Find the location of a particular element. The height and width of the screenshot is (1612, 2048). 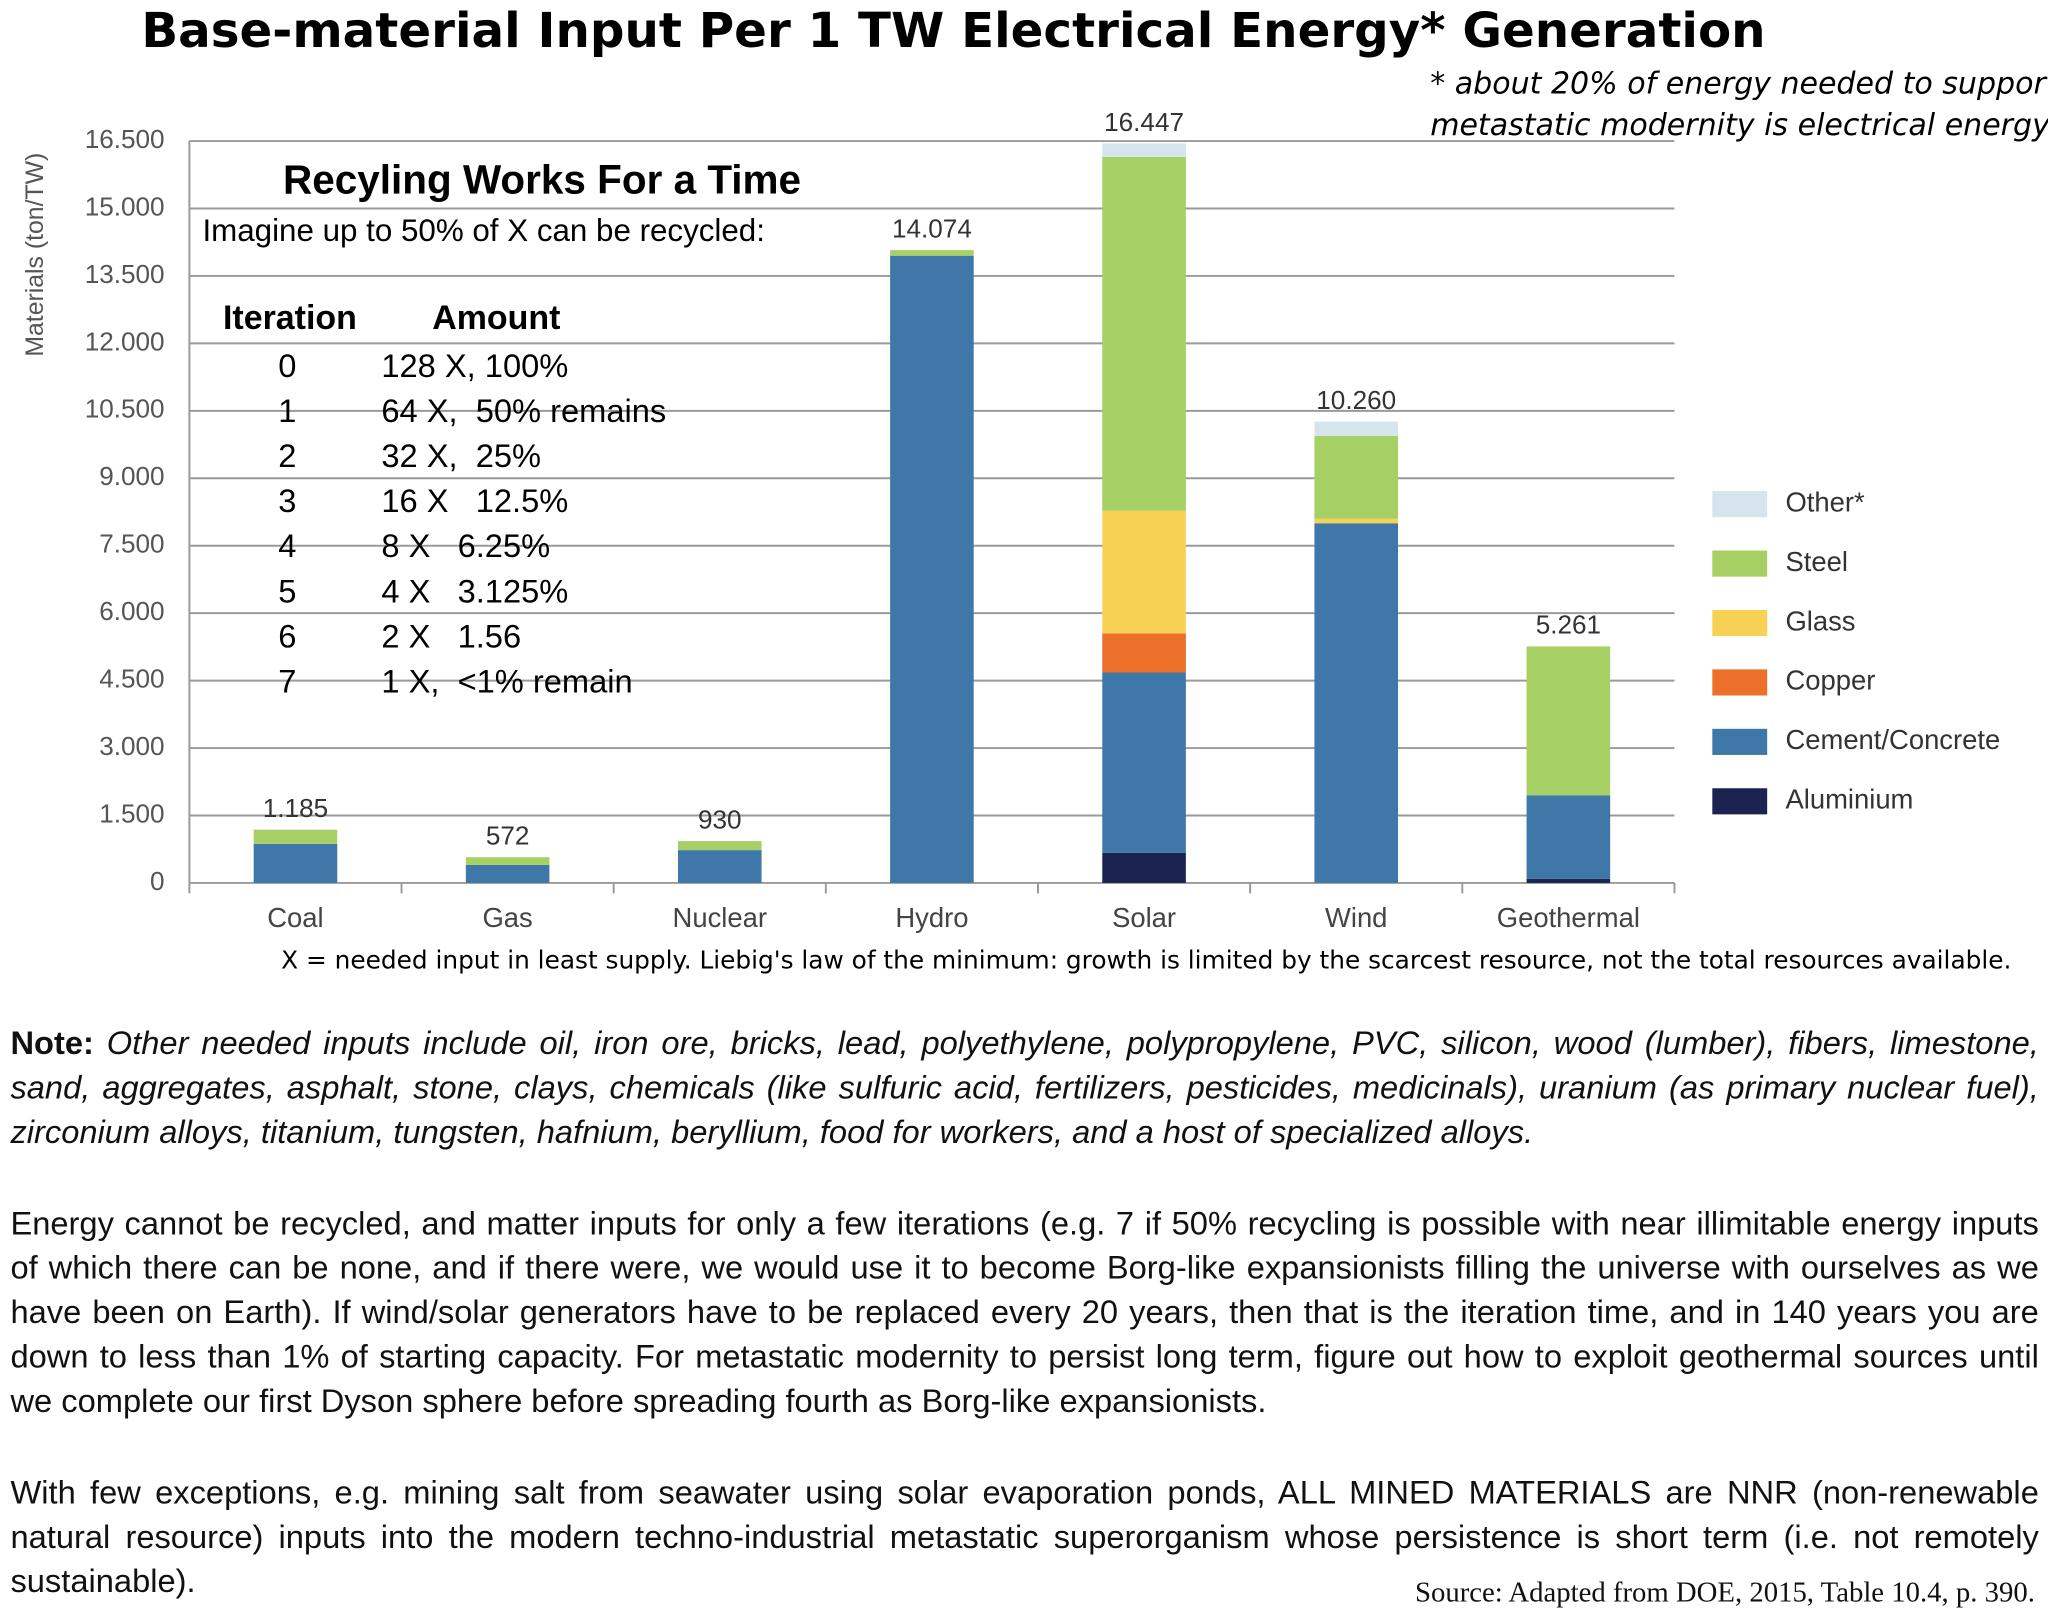

inset-cell: 1 X, <1% remain is located at coordinates (506, 680).